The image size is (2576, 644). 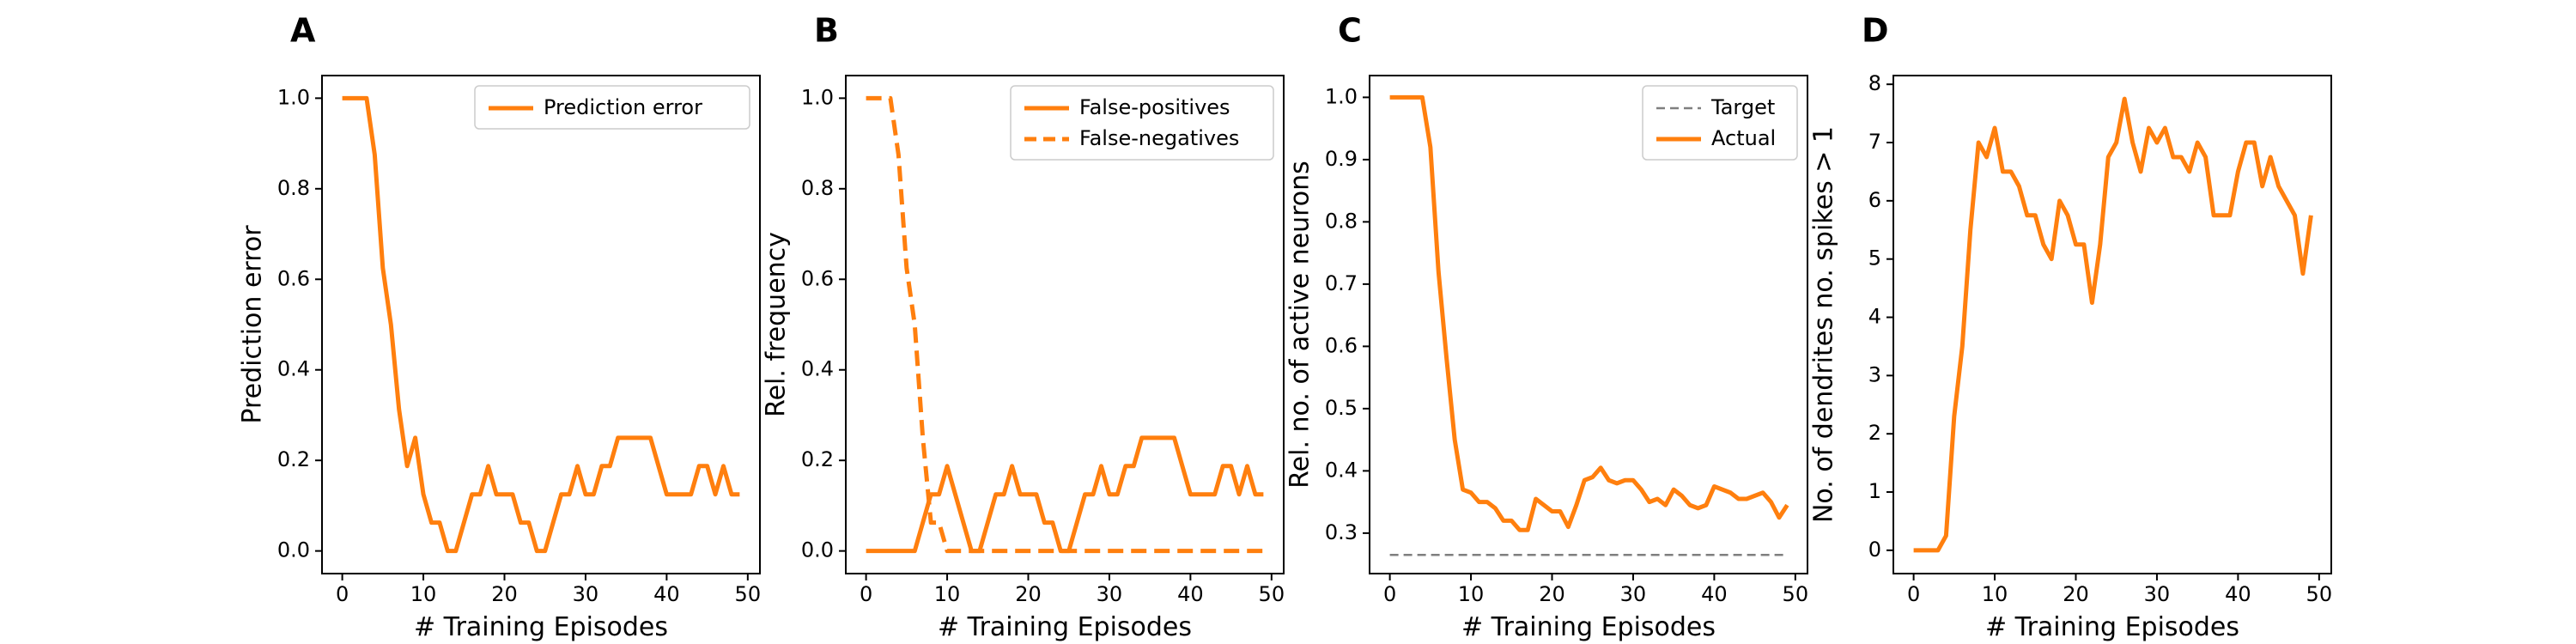 What do you see at coordinates (1874, 550) in the screenshot?
I see `y-tick-label: 0` at bounding box center [1874, 550].